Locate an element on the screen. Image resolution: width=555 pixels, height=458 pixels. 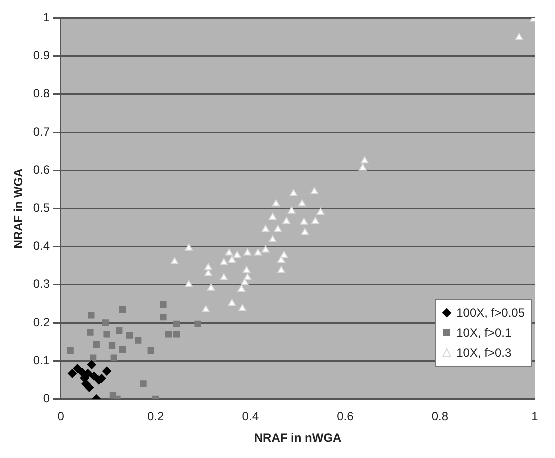
y-tick-label: 0.2 is located at coordinates (41, 322).